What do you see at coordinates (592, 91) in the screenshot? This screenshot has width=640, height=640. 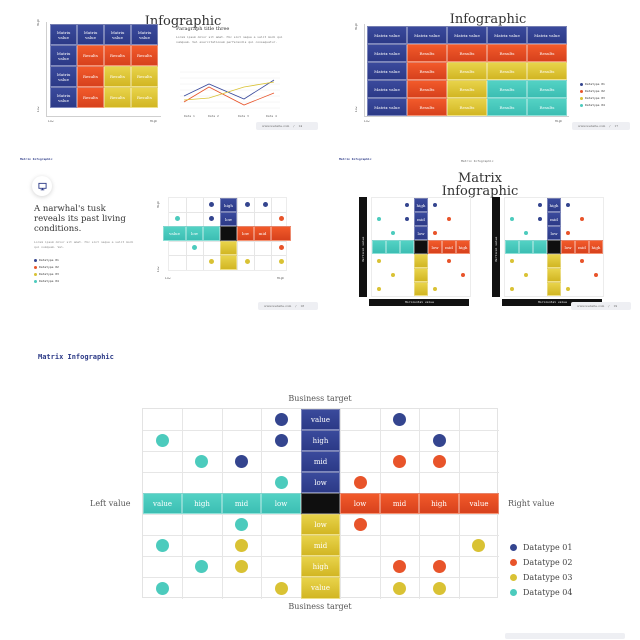 I see `legend-item: Datatype 02` at bounding box center [592, 91].